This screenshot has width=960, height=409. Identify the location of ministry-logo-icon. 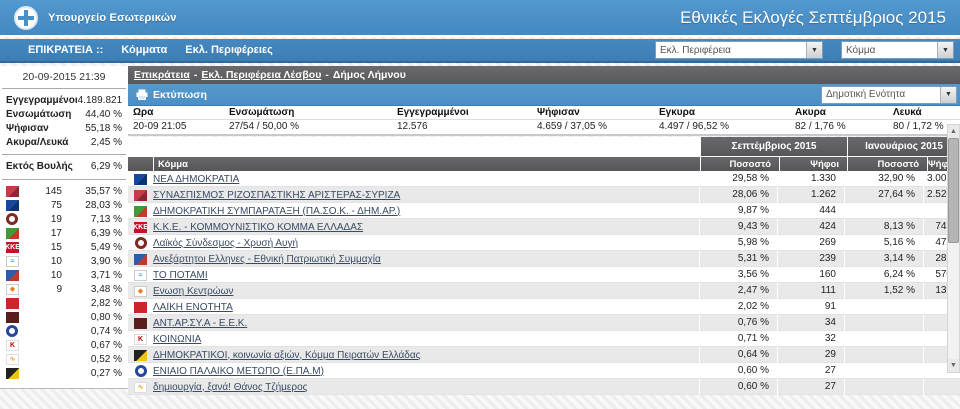
(26, 17).